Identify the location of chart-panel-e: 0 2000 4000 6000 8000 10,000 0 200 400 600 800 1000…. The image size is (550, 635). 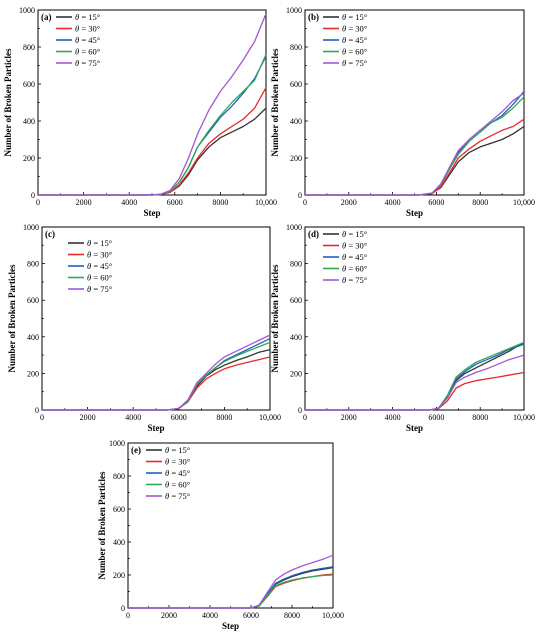
(220, 535).